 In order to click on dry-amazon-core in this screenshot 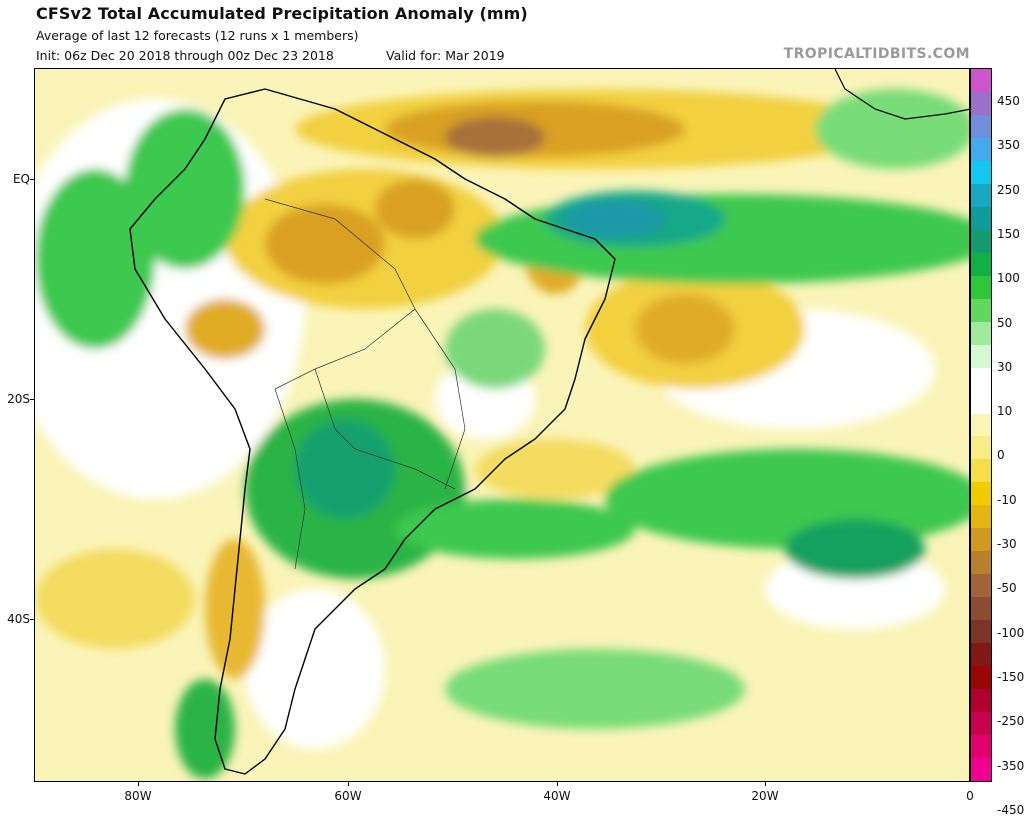, I will do `click(325, 244)`.